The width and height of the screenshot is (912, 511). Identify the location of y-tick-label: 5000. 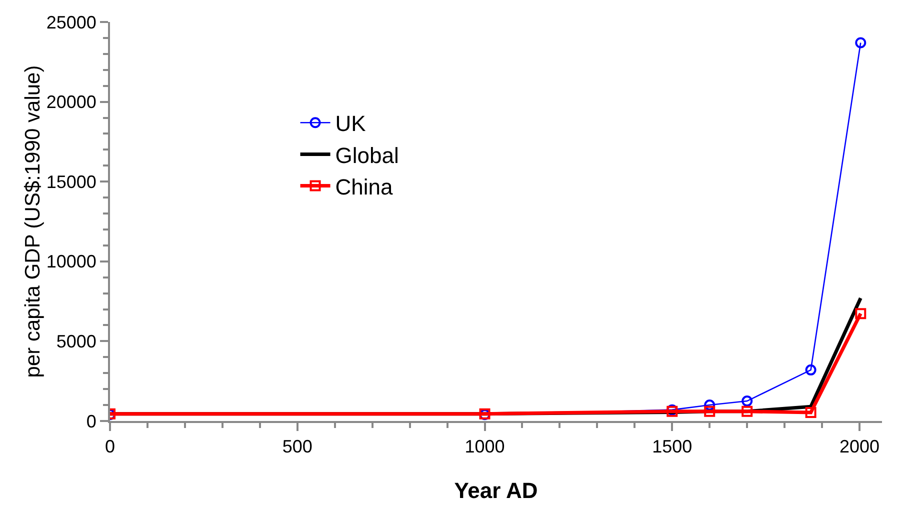
(76, 342).